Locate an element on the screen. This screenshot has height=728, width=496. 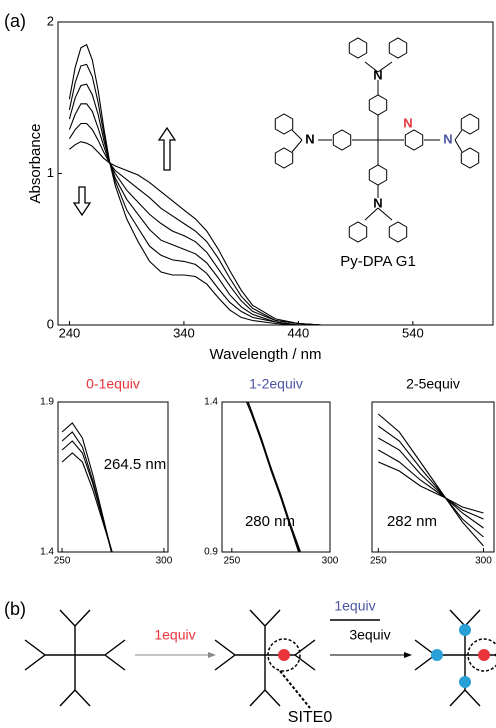
panel-label: (a) is located at coordinates (15, 21).